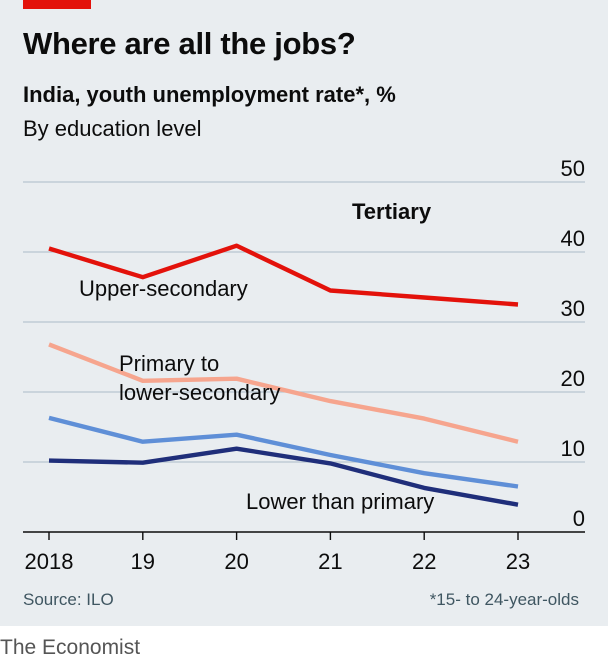  What do you see at coordinates (189, 43) in the screenshot?
I see `chart-title: Where are all the jobs?` at bounding box center [189, 43].